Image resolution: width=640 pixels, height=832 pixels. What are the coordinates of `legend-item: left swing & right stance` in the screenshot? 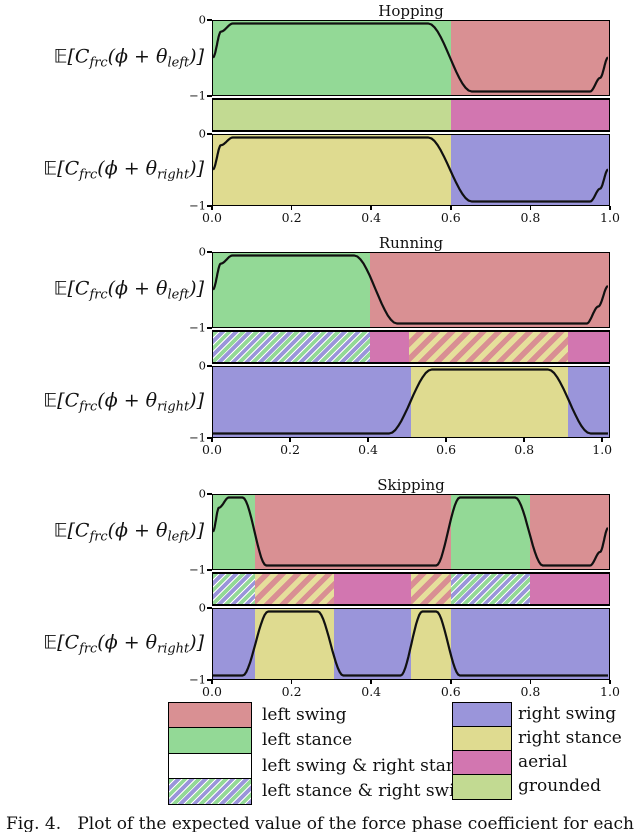 It's located at (322, 766).